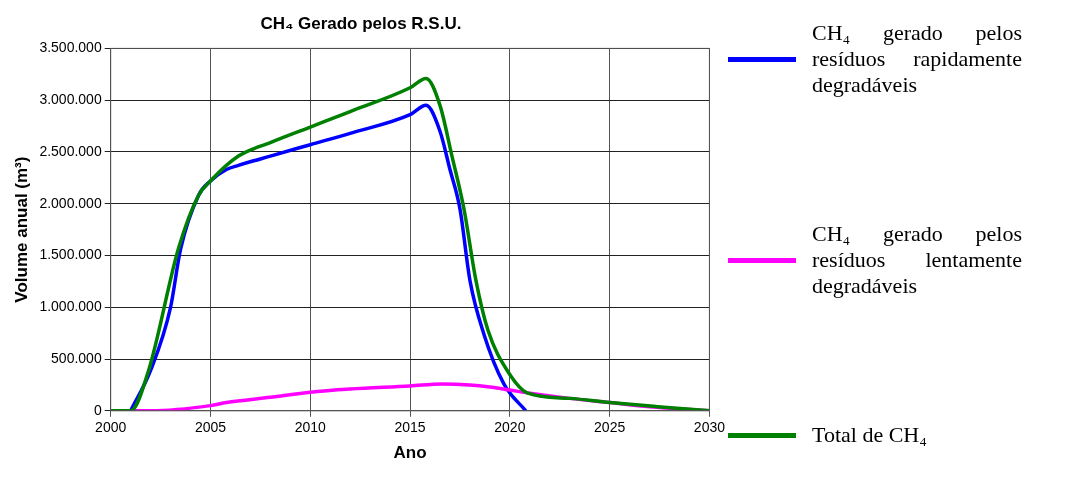 The width and height of the screenshot is (1068, 478). What do you see at coordinates (70, 306) in the screenshot?
I see `y-tick-label: 1.000.000` at bounding box center [70, 306].